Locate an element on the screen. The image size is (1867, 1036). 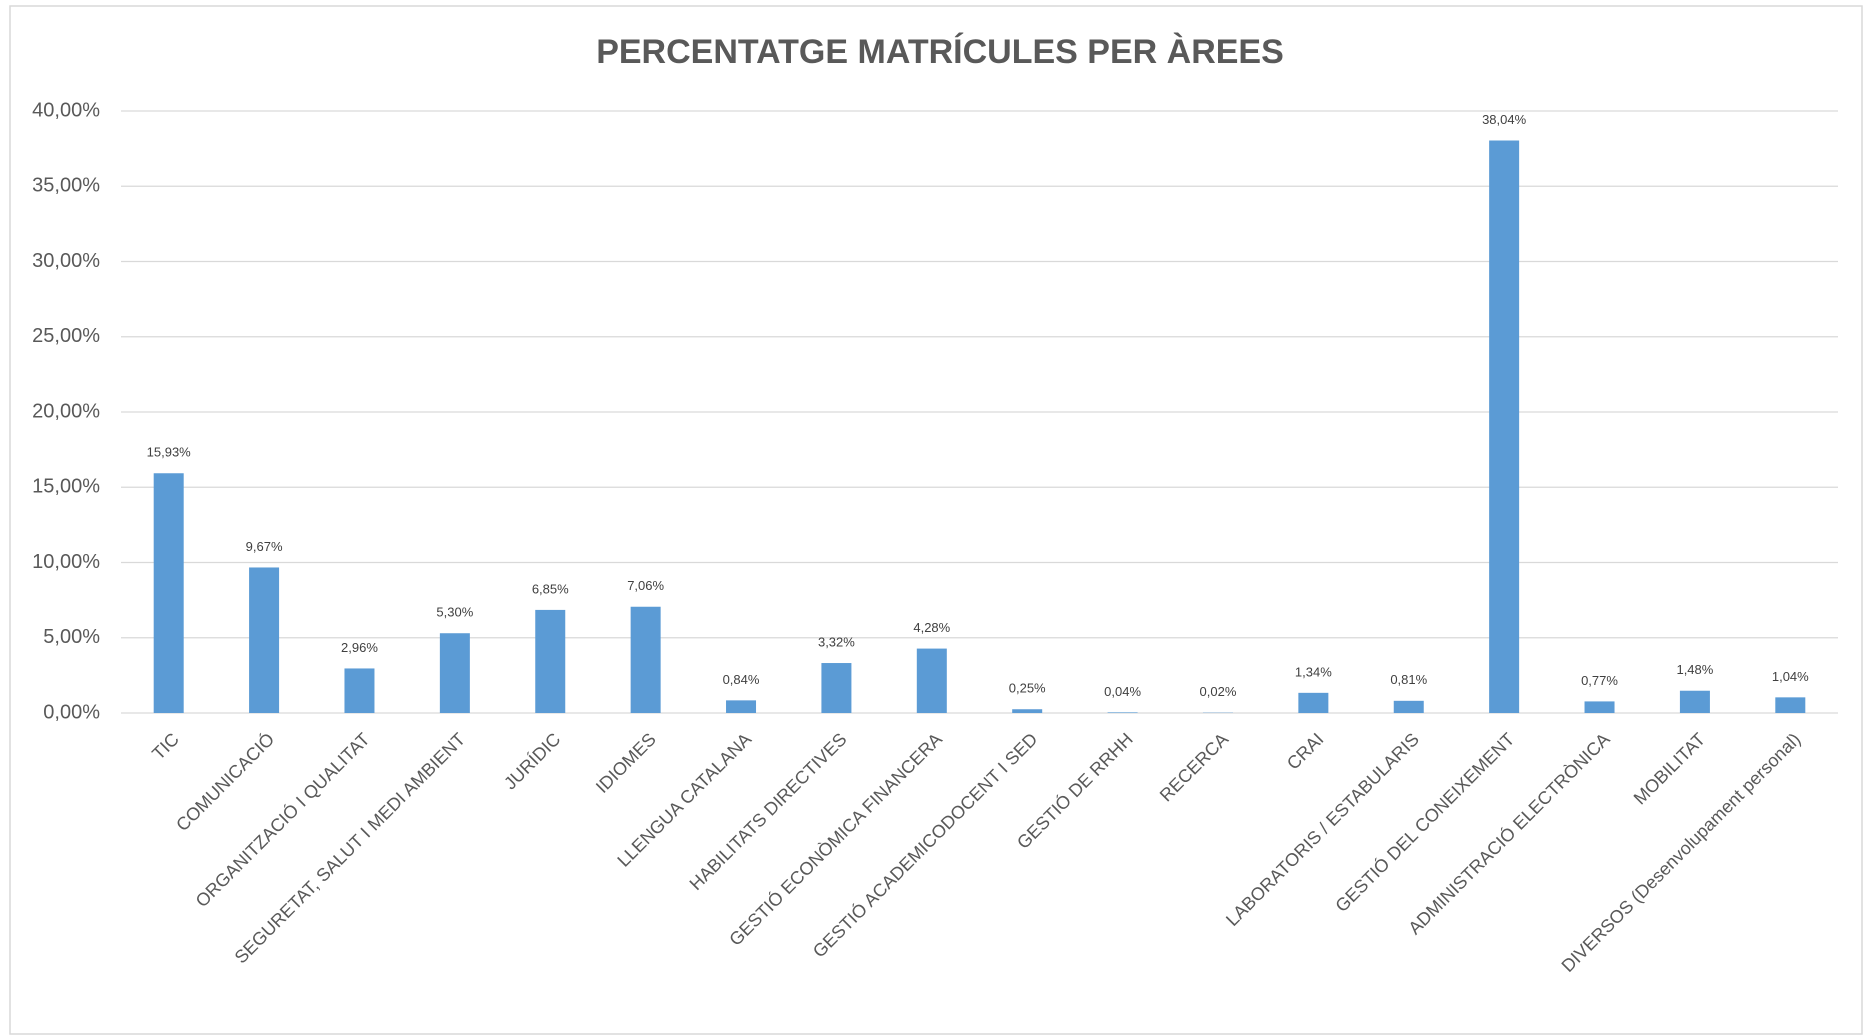
value-label: 1,48% is located at coordinates (1694, 669).